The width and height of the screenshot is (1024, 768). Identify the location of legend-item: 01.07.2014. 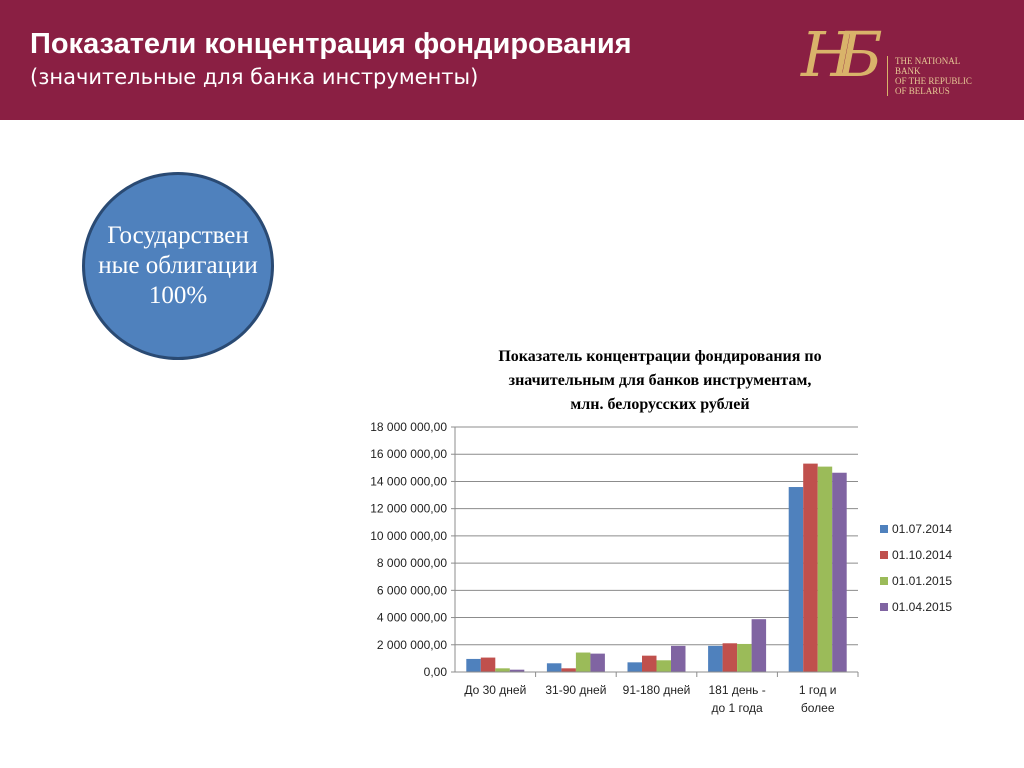
(916, 529).